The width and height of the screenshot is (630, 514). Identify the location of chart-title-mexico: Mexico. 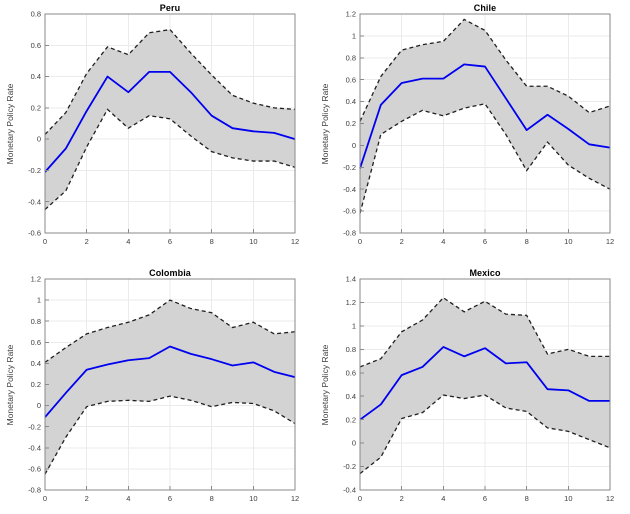
(485, 273).